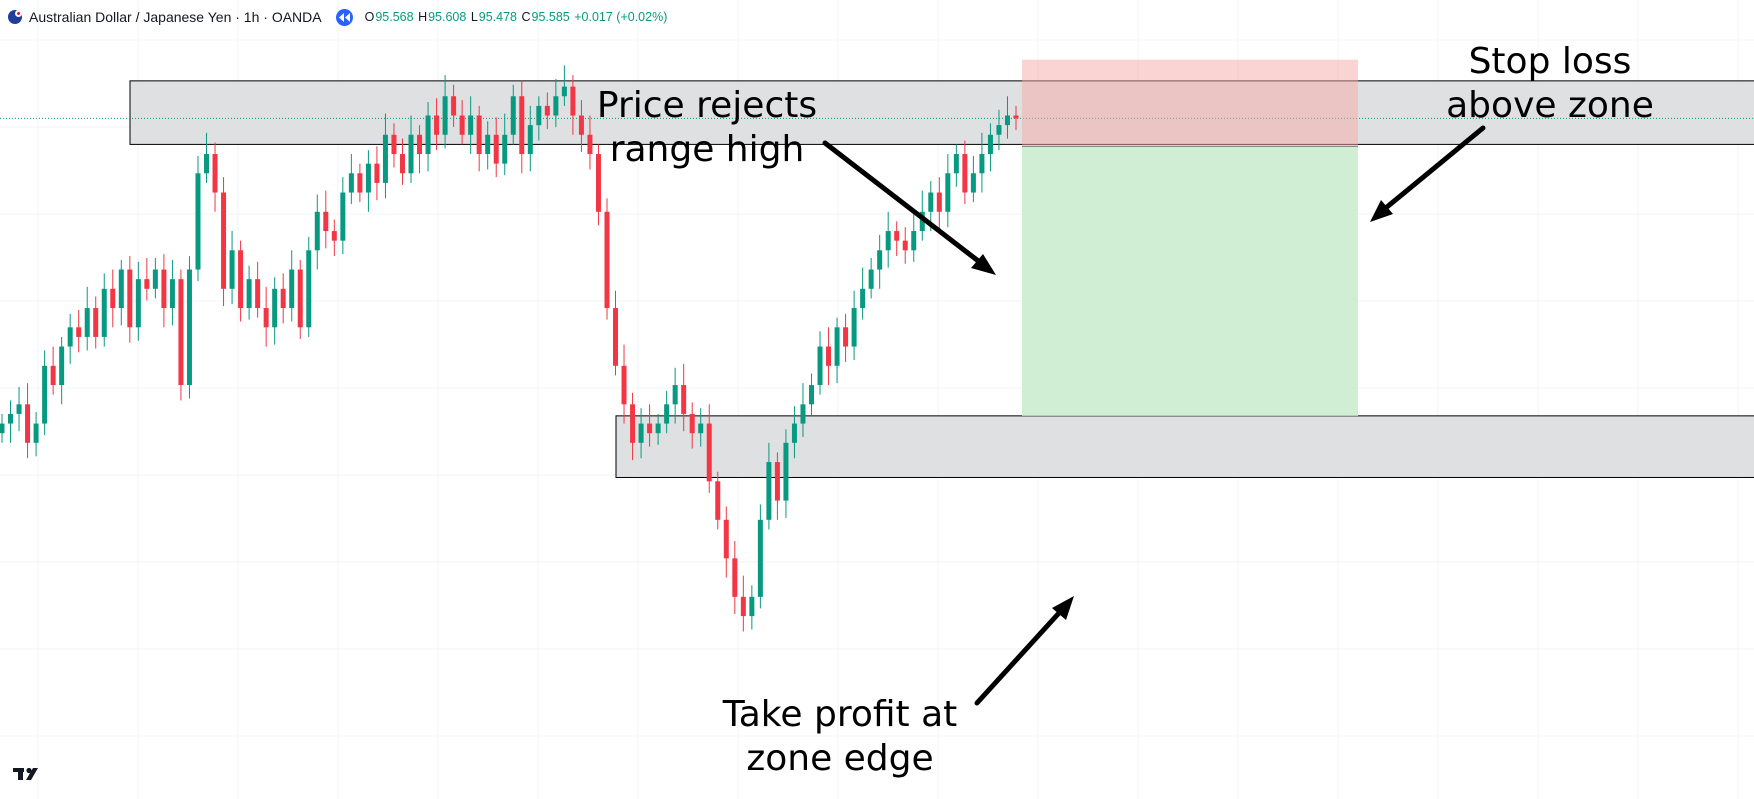 The width and height of the screenshot is (1754, 799). Describe the element at coordinates (1184, 446) in the screenshot. I see `support-zone` at that location.